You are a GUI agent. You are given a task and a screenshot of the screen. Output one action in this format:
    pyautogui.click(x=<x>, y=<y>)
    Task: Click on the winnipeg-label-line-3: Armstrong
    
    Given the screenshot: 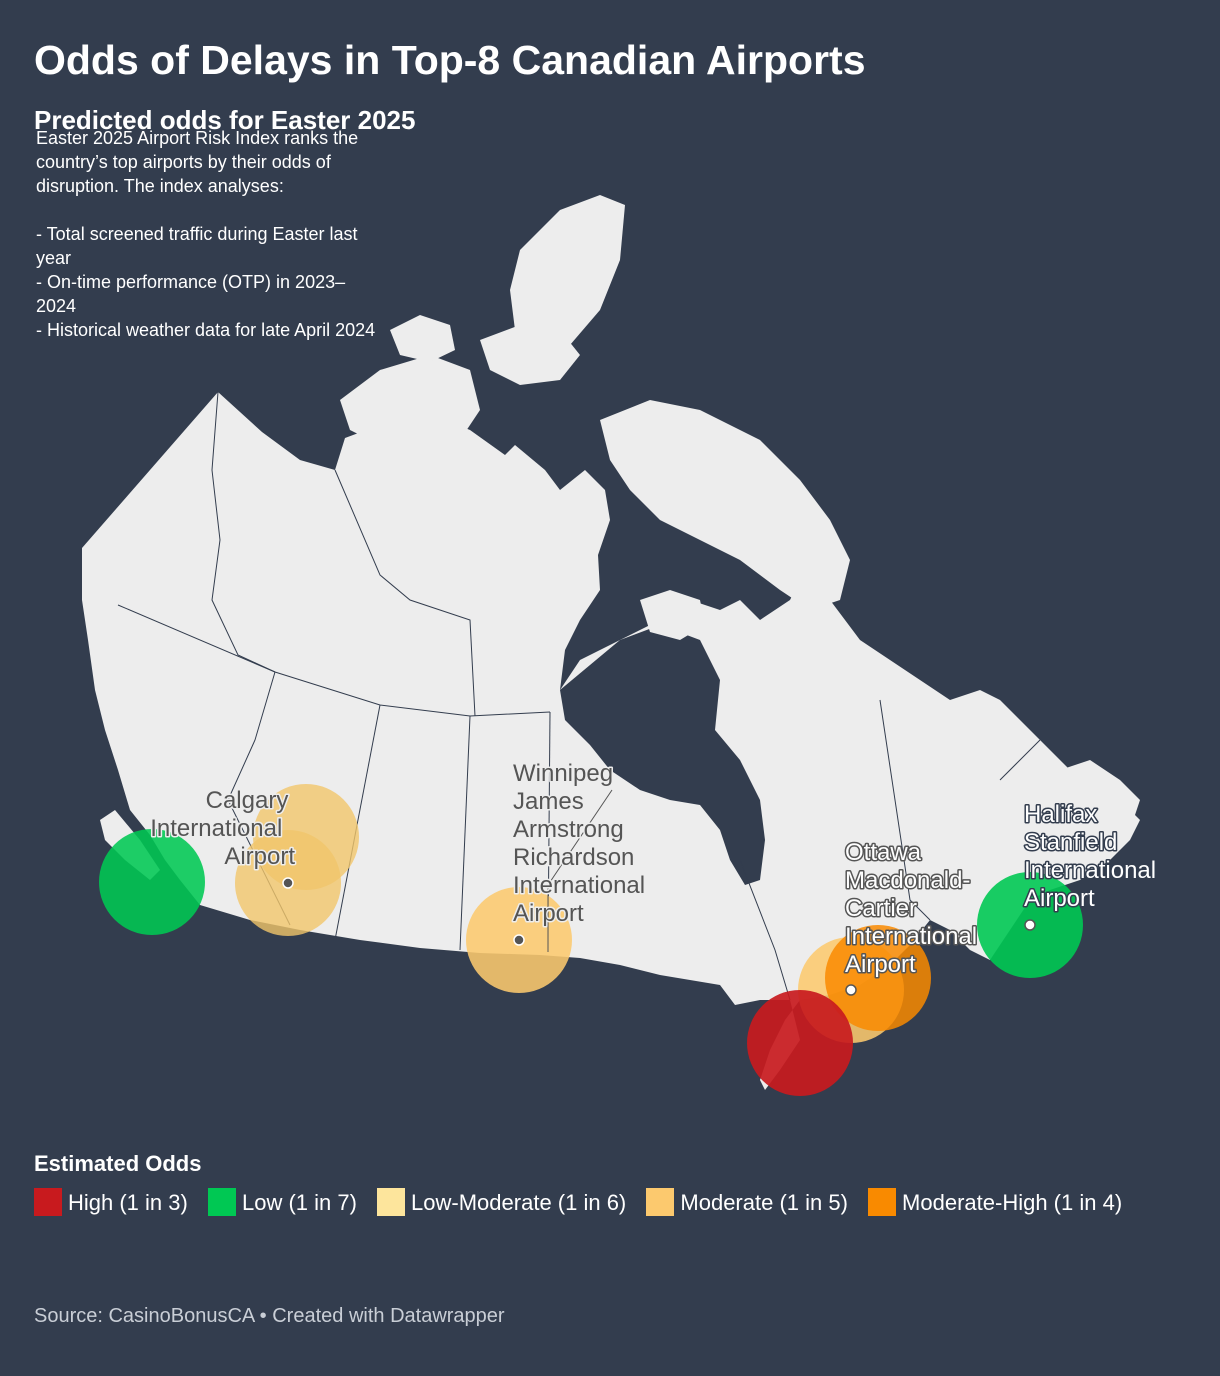 What is the action you would take?
    pyautogui.click(x=568, y=829)
    